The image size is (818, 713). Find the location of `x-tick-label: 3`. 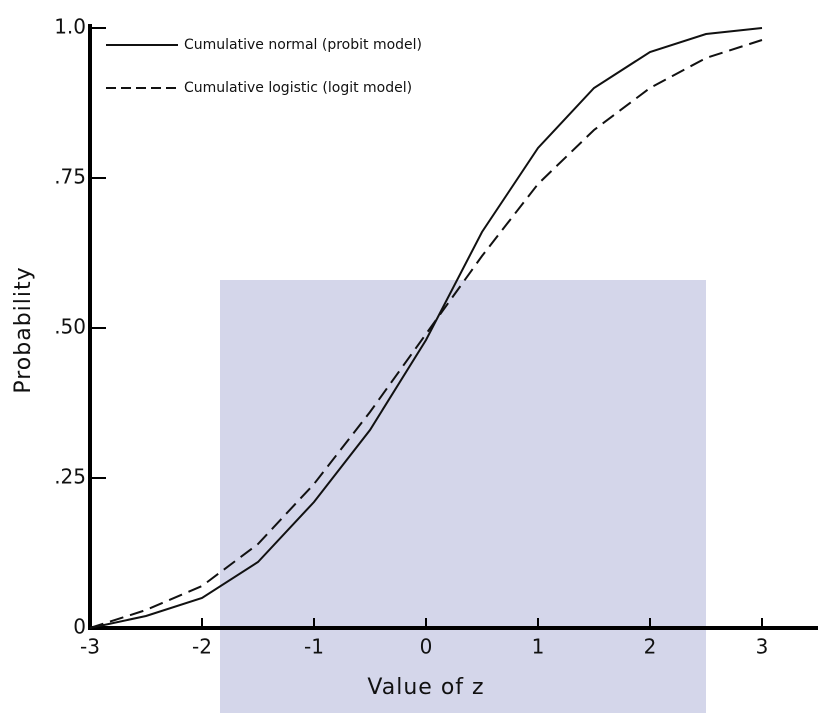

x-tick-label: 3 is located at coordinates (762, 647).